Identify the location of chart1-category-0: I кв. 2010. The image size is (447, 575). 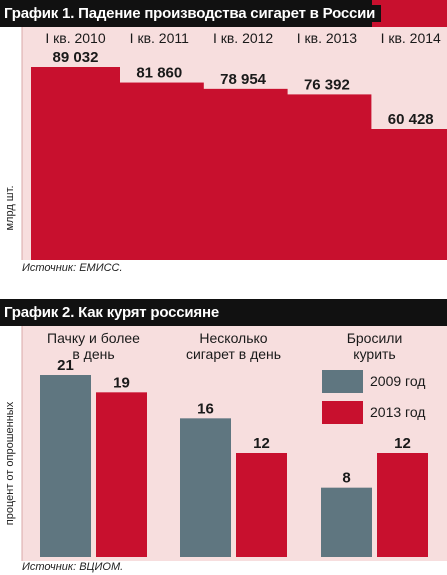
(75, 38).